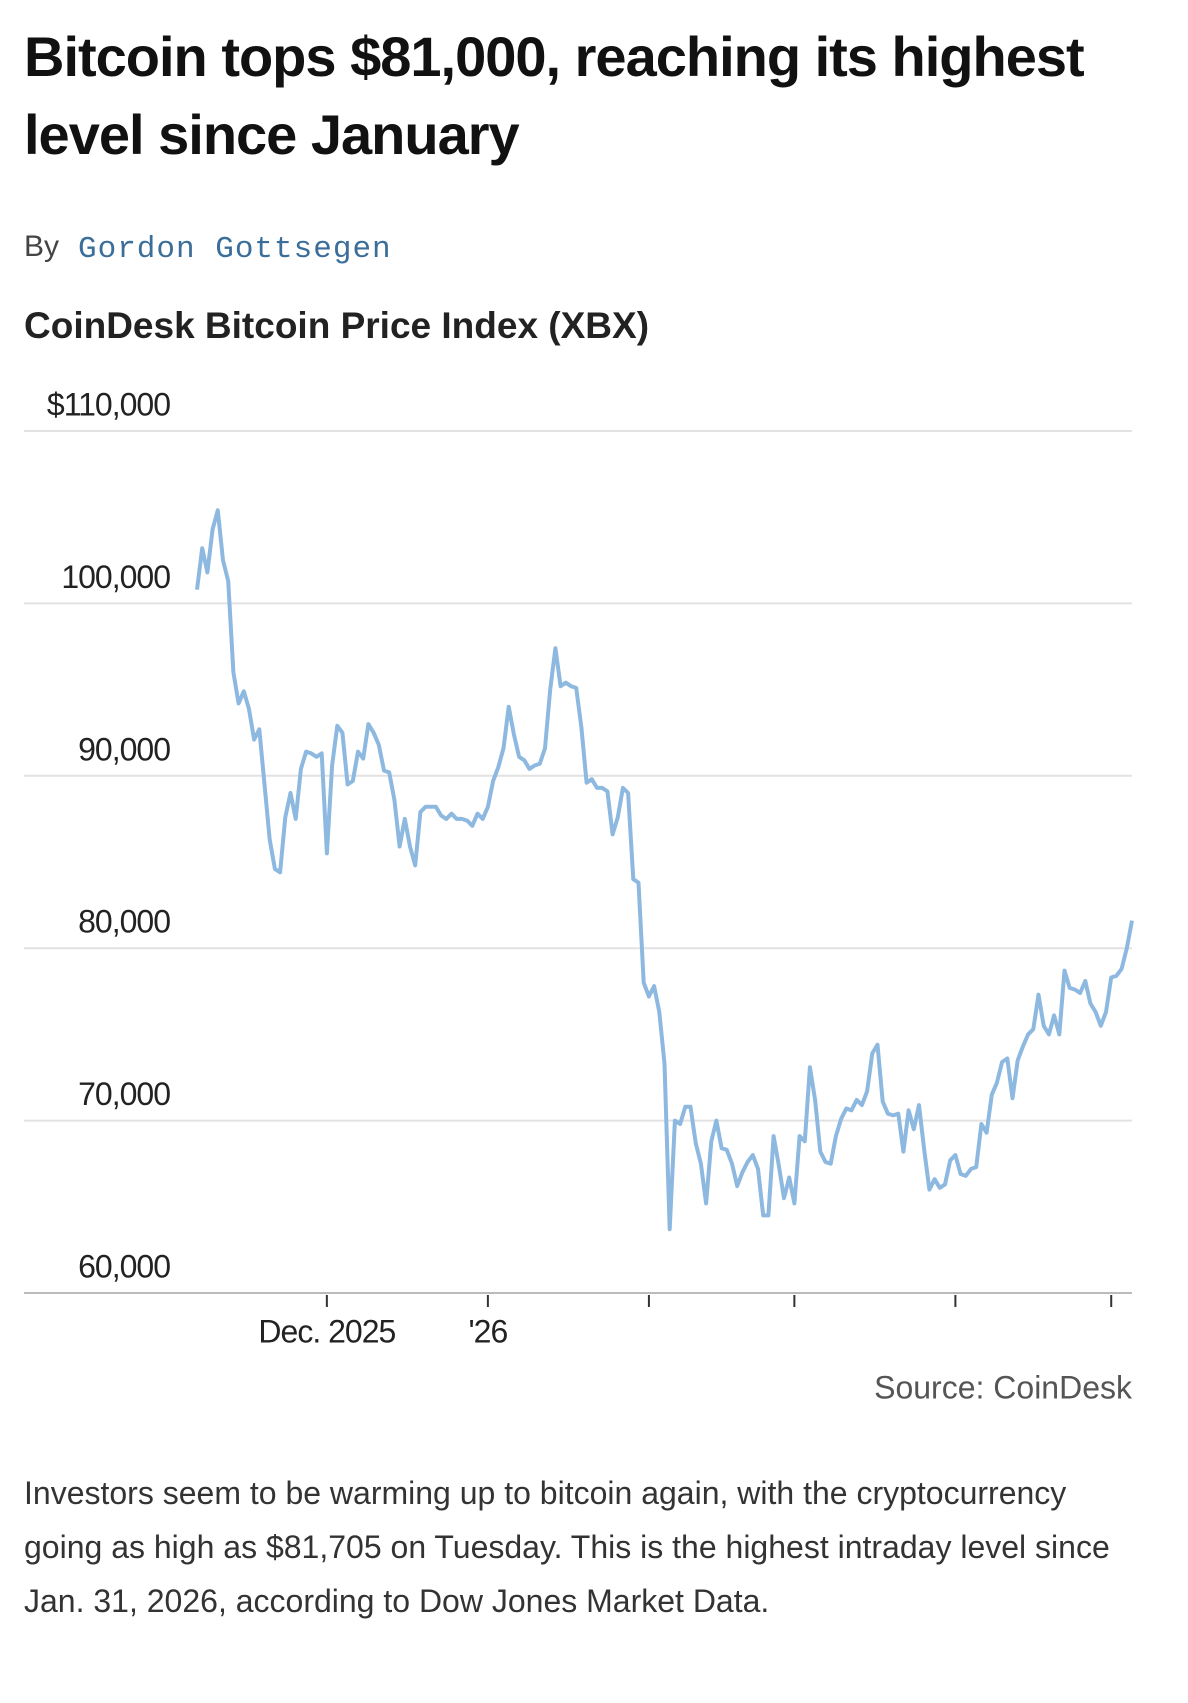  What do you see at coordinates (108, 404) in the screenshot?
I see `y-tick-label: $110,000` at bounding box center [108, 404].